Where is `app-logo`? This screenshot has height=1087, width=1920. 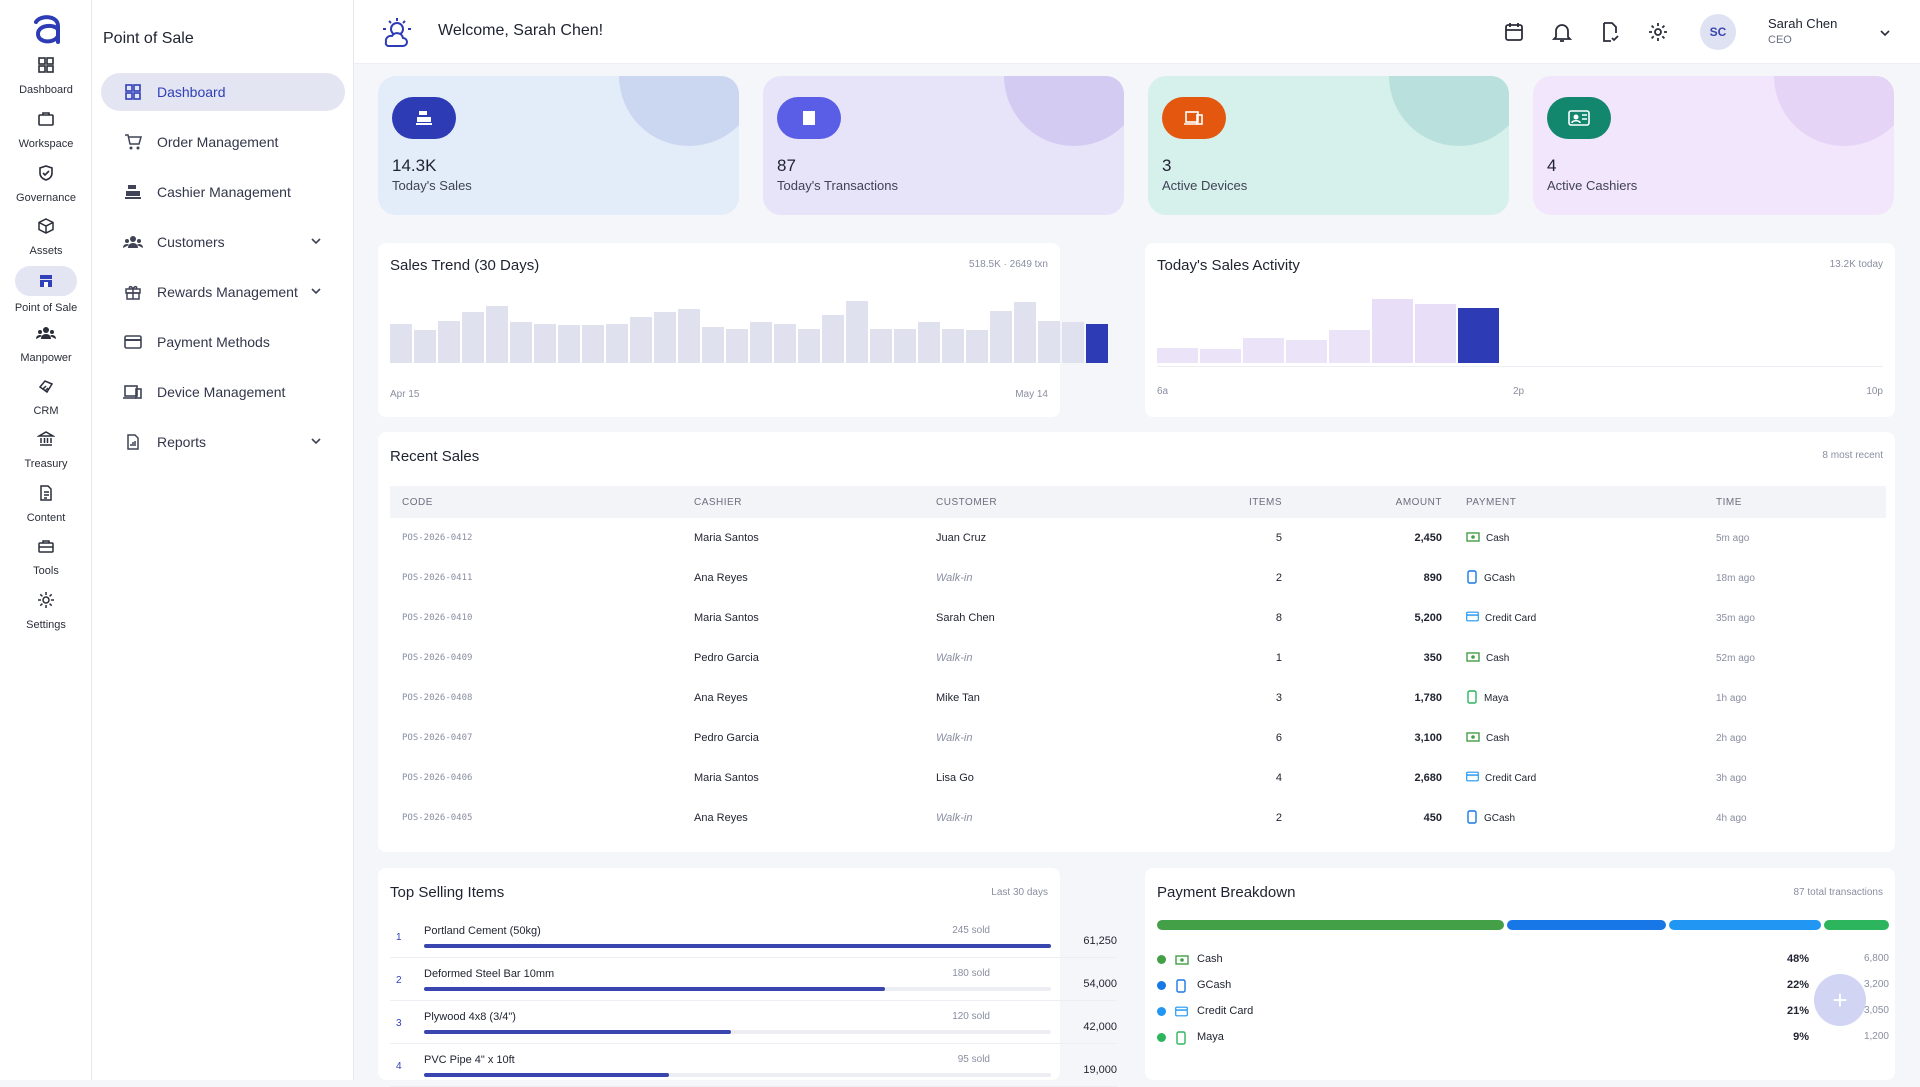 app-logo is located at coordinates (46, 30).